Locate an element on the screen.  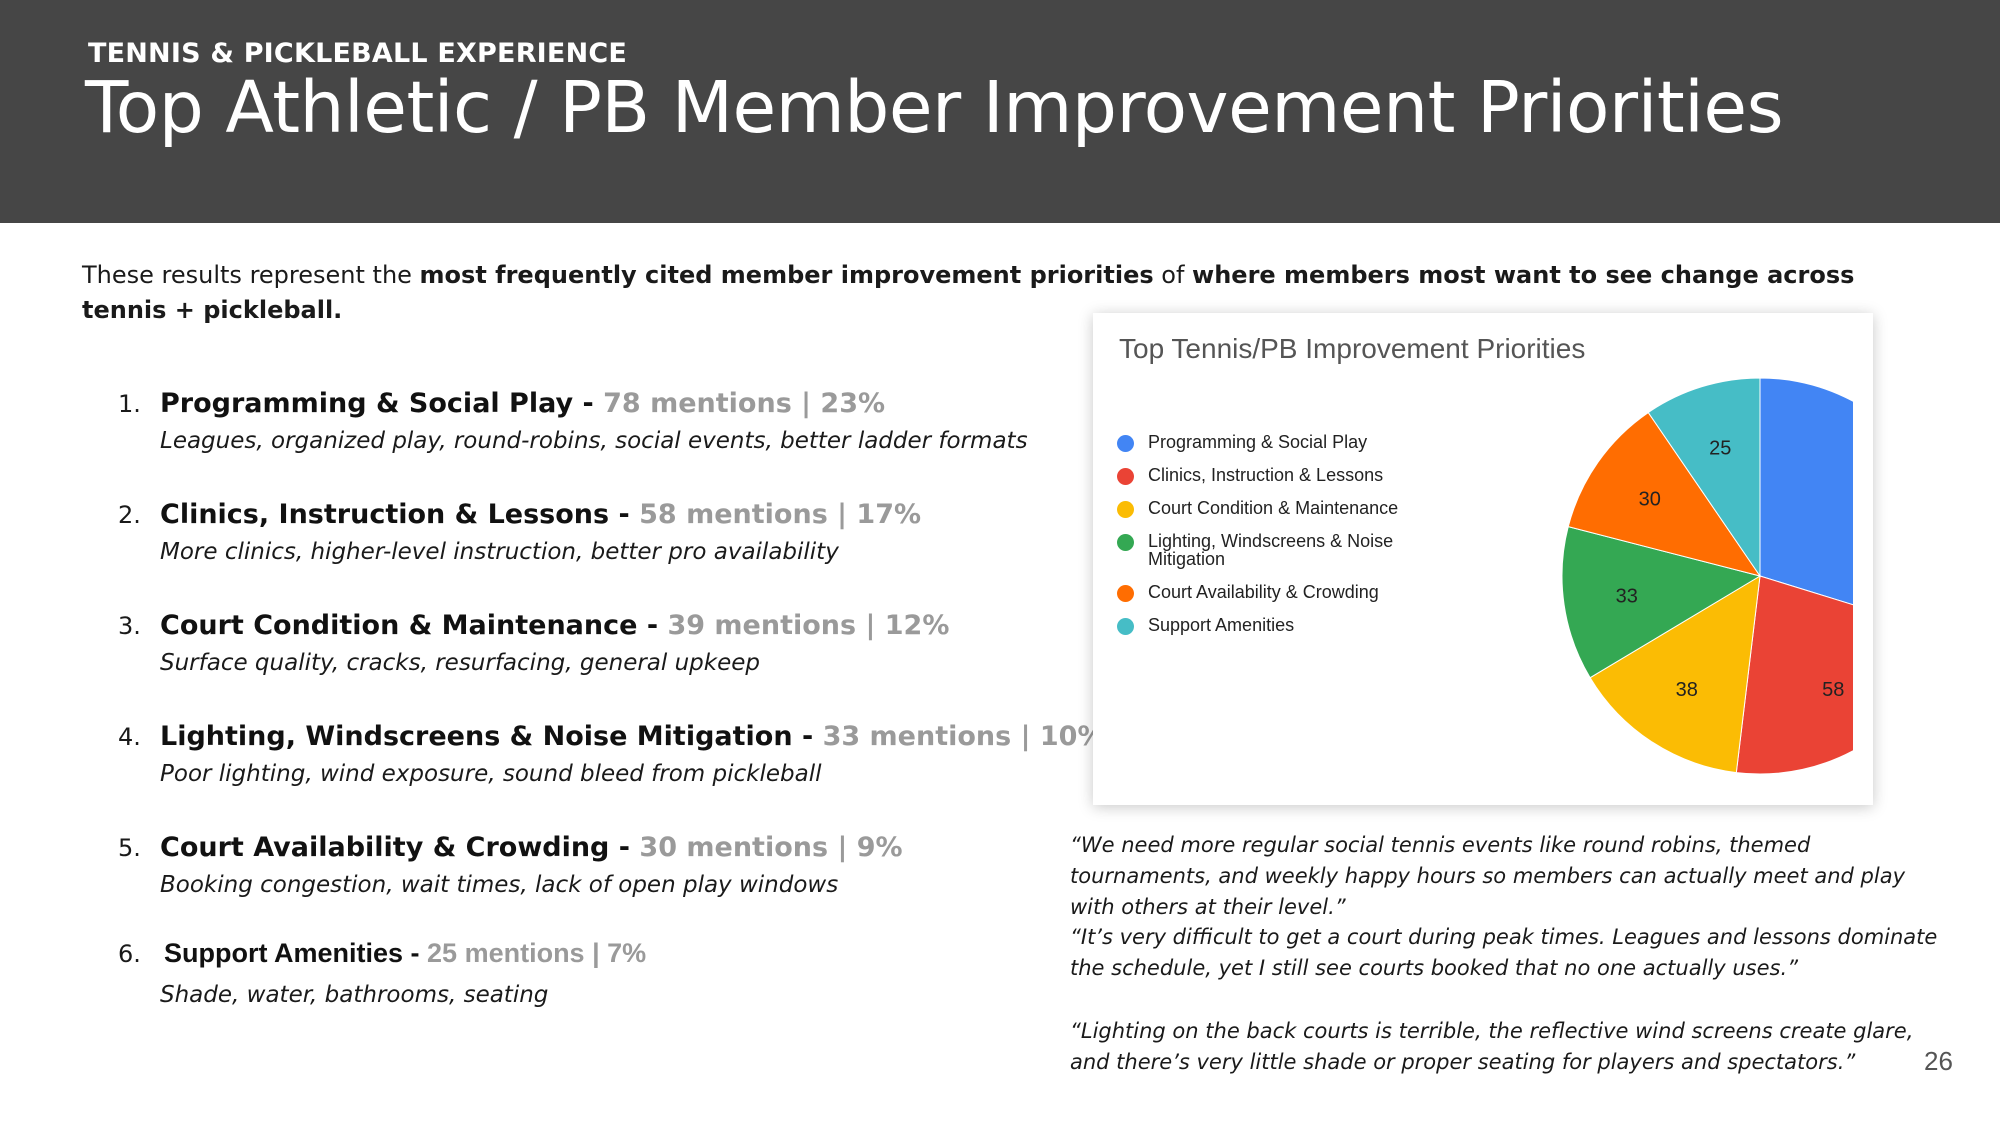
intro-text-1: These results represent the is located at coordinates (251, 275).